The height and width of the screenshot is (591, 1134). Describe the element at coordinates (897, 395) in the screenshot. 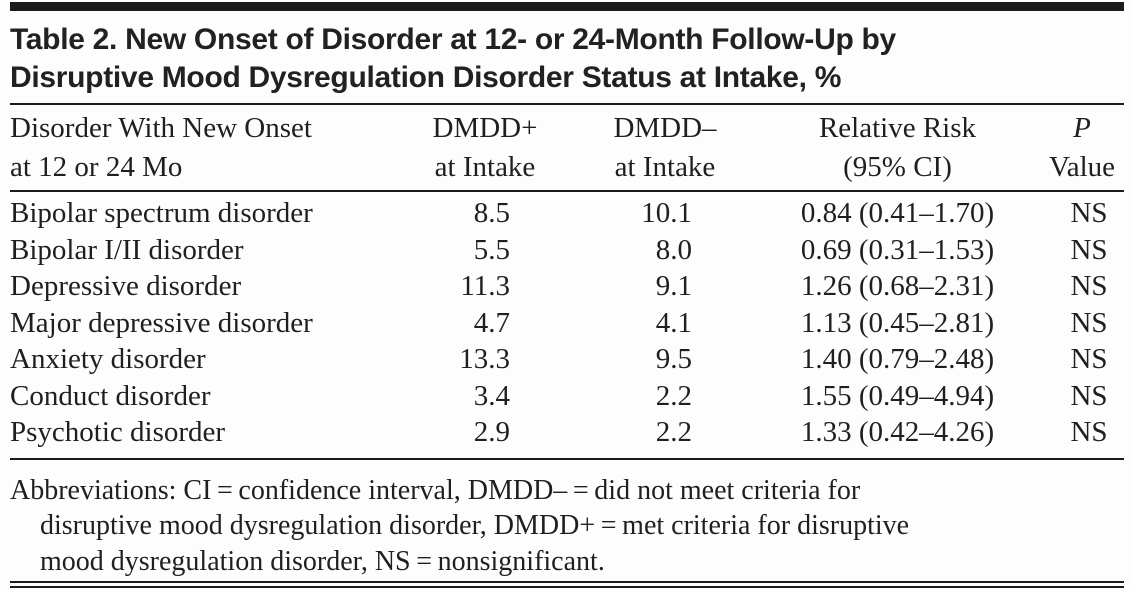

I see `cell-relative-risk: 1.55 (0.49–4.94)` at that location.